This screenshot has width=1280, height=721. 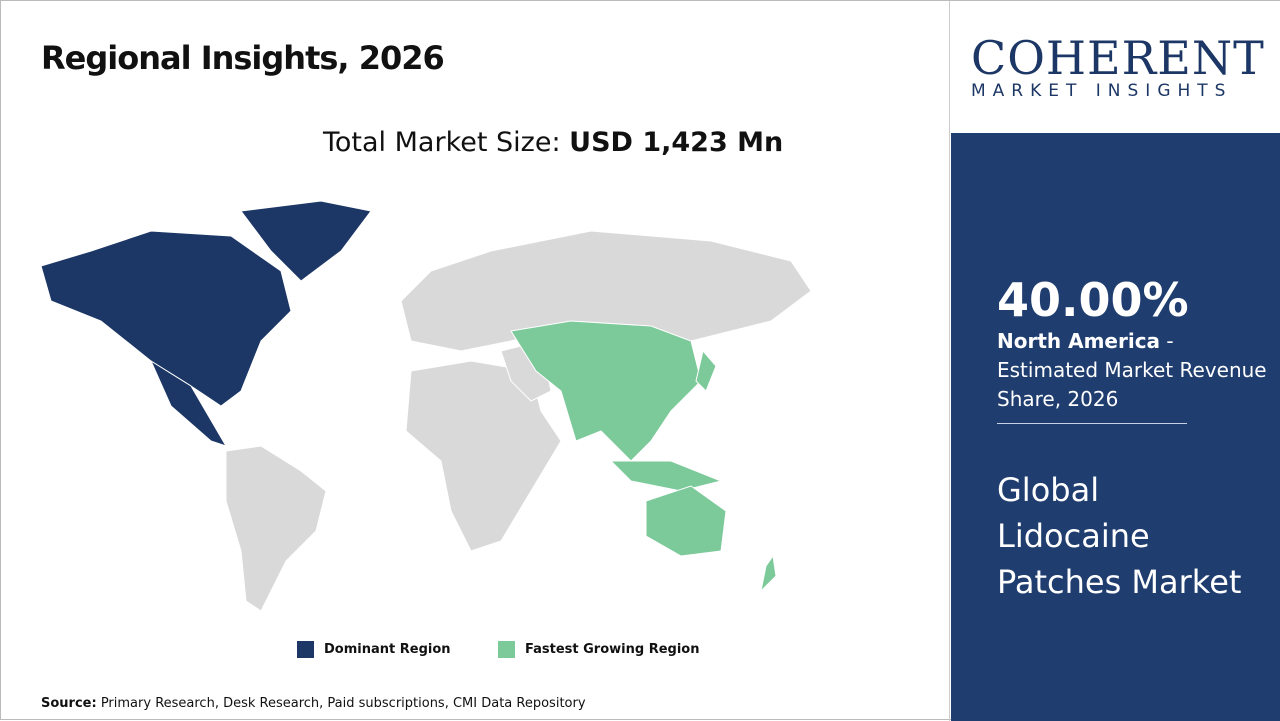 I want to click on legend-dominant: Dominant Region, so click(x=374, y=649).